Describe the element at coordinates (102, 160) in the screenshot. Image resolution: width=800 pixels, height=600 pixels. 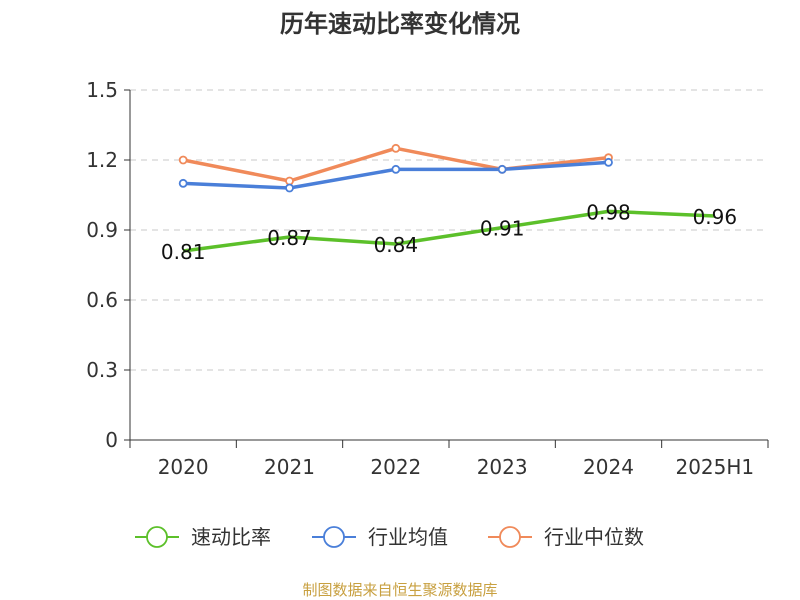
I see `y-tick-label: 1.2` at that location.